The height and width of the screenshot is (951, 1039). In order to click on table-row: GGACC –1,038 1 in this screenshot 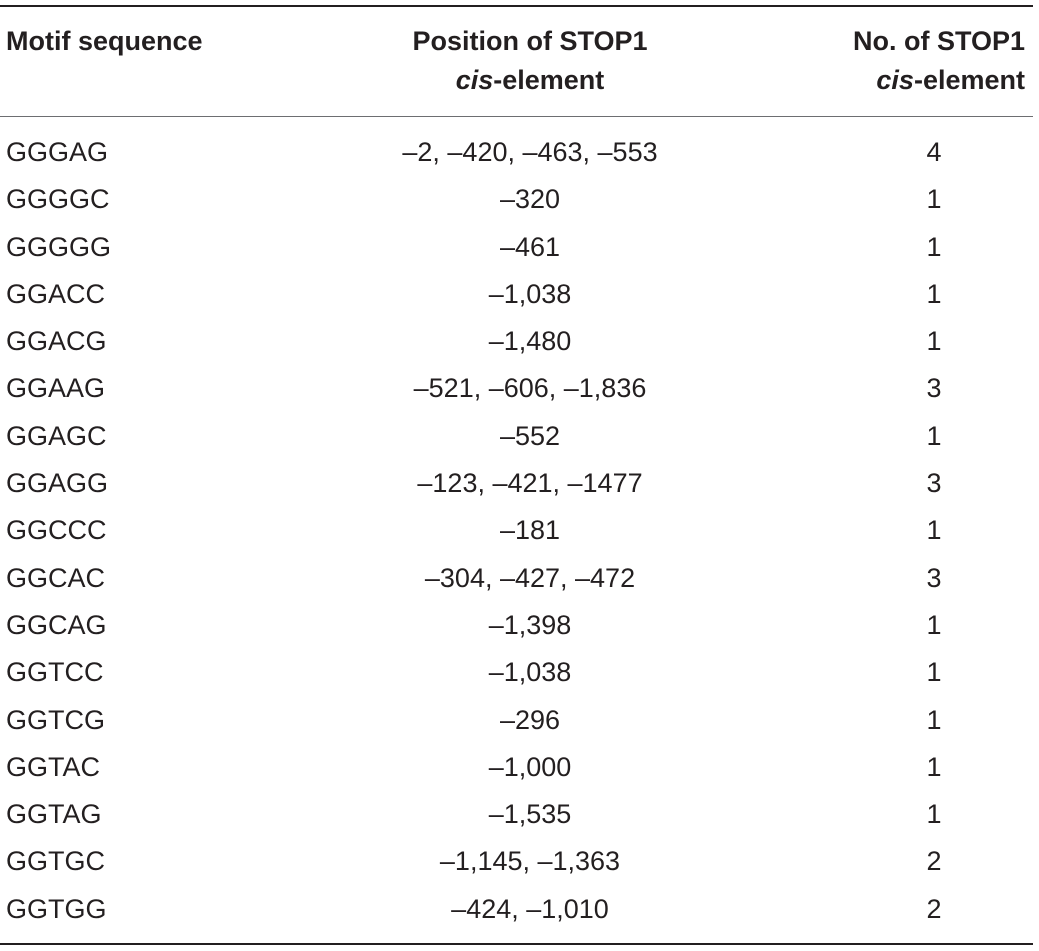, I will do `click(519, 294)`.